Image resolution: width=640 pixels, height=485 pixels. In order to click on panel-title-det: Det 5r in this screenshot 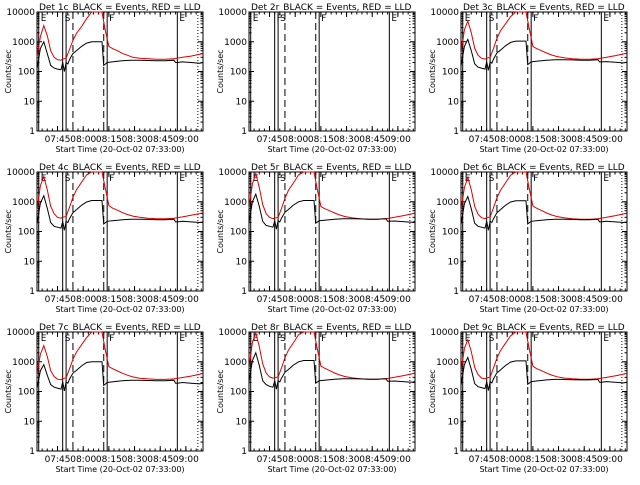, I will do `click(265, 168)`.